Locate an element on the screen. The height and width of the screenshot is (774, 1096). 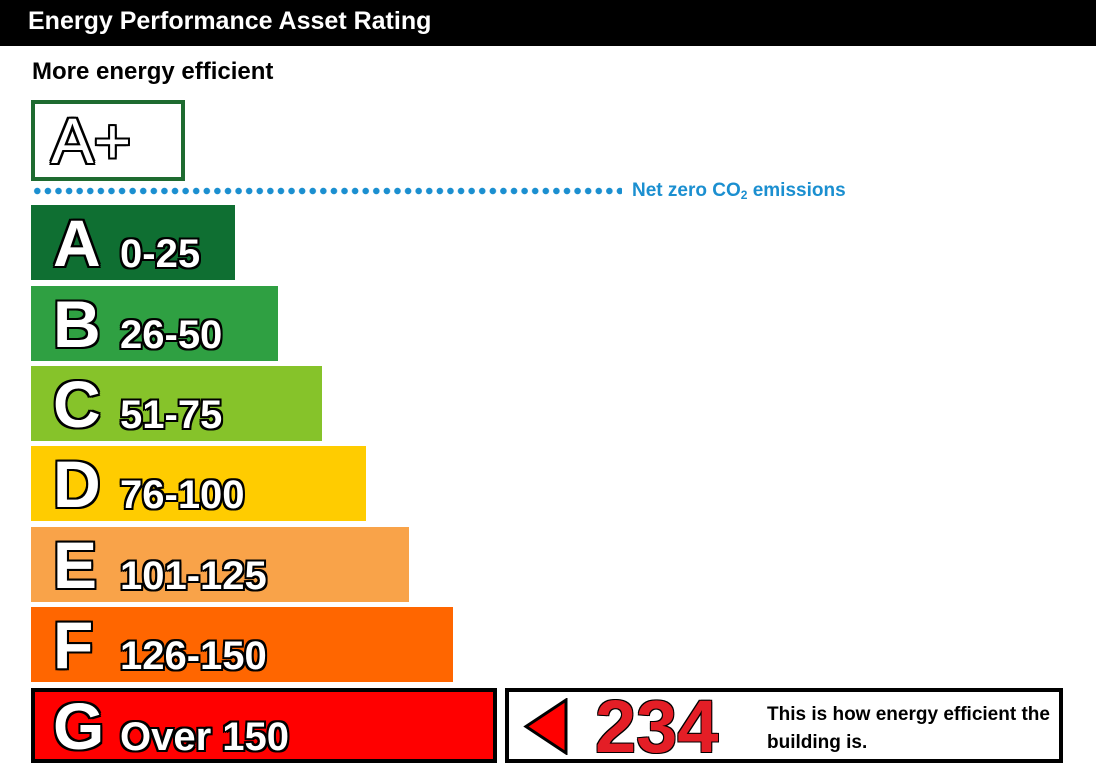
band-a-letter: A is located at coordinates (77, 243).